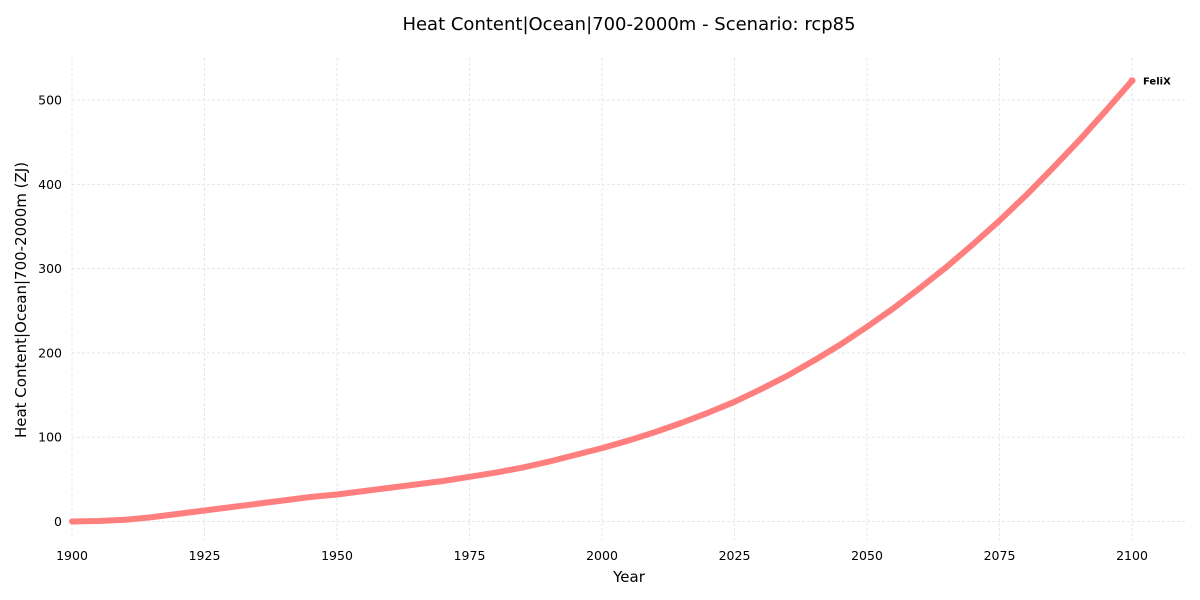 This screenshot has width=1200, height=600. I want to click on y-tick-label: 200, so click(50, 352).